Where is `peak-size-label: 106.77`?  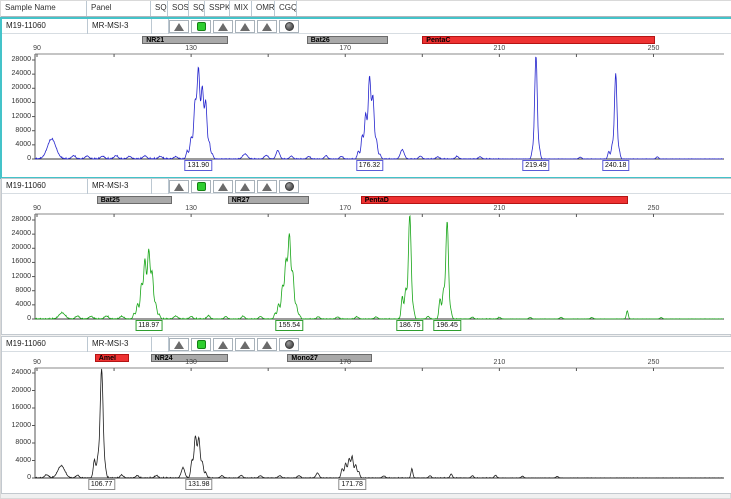
peak-size-label: 106.77 is located at coordinates (101, 484).